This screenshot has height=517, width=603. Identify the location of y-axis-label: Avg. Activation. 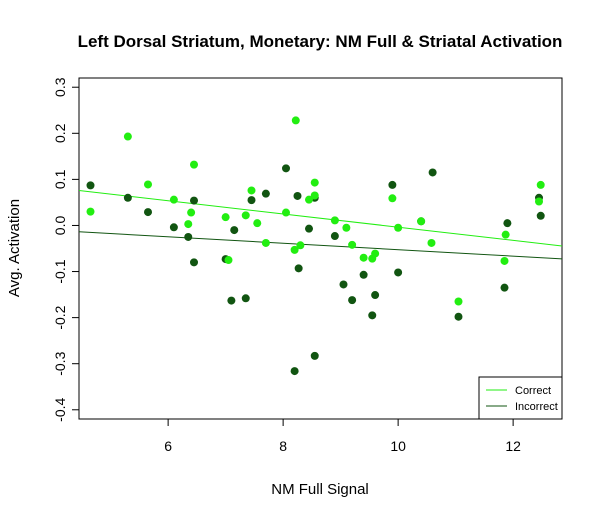
(14, 248).